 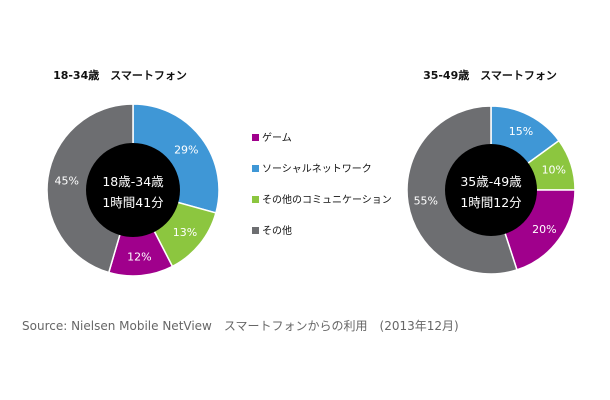 What do you see at coordinates (120, 75) in the screenshot?
I see `chart-title-18-34: 18-34歳 スマートフォン` at bounding box center [120, 75].